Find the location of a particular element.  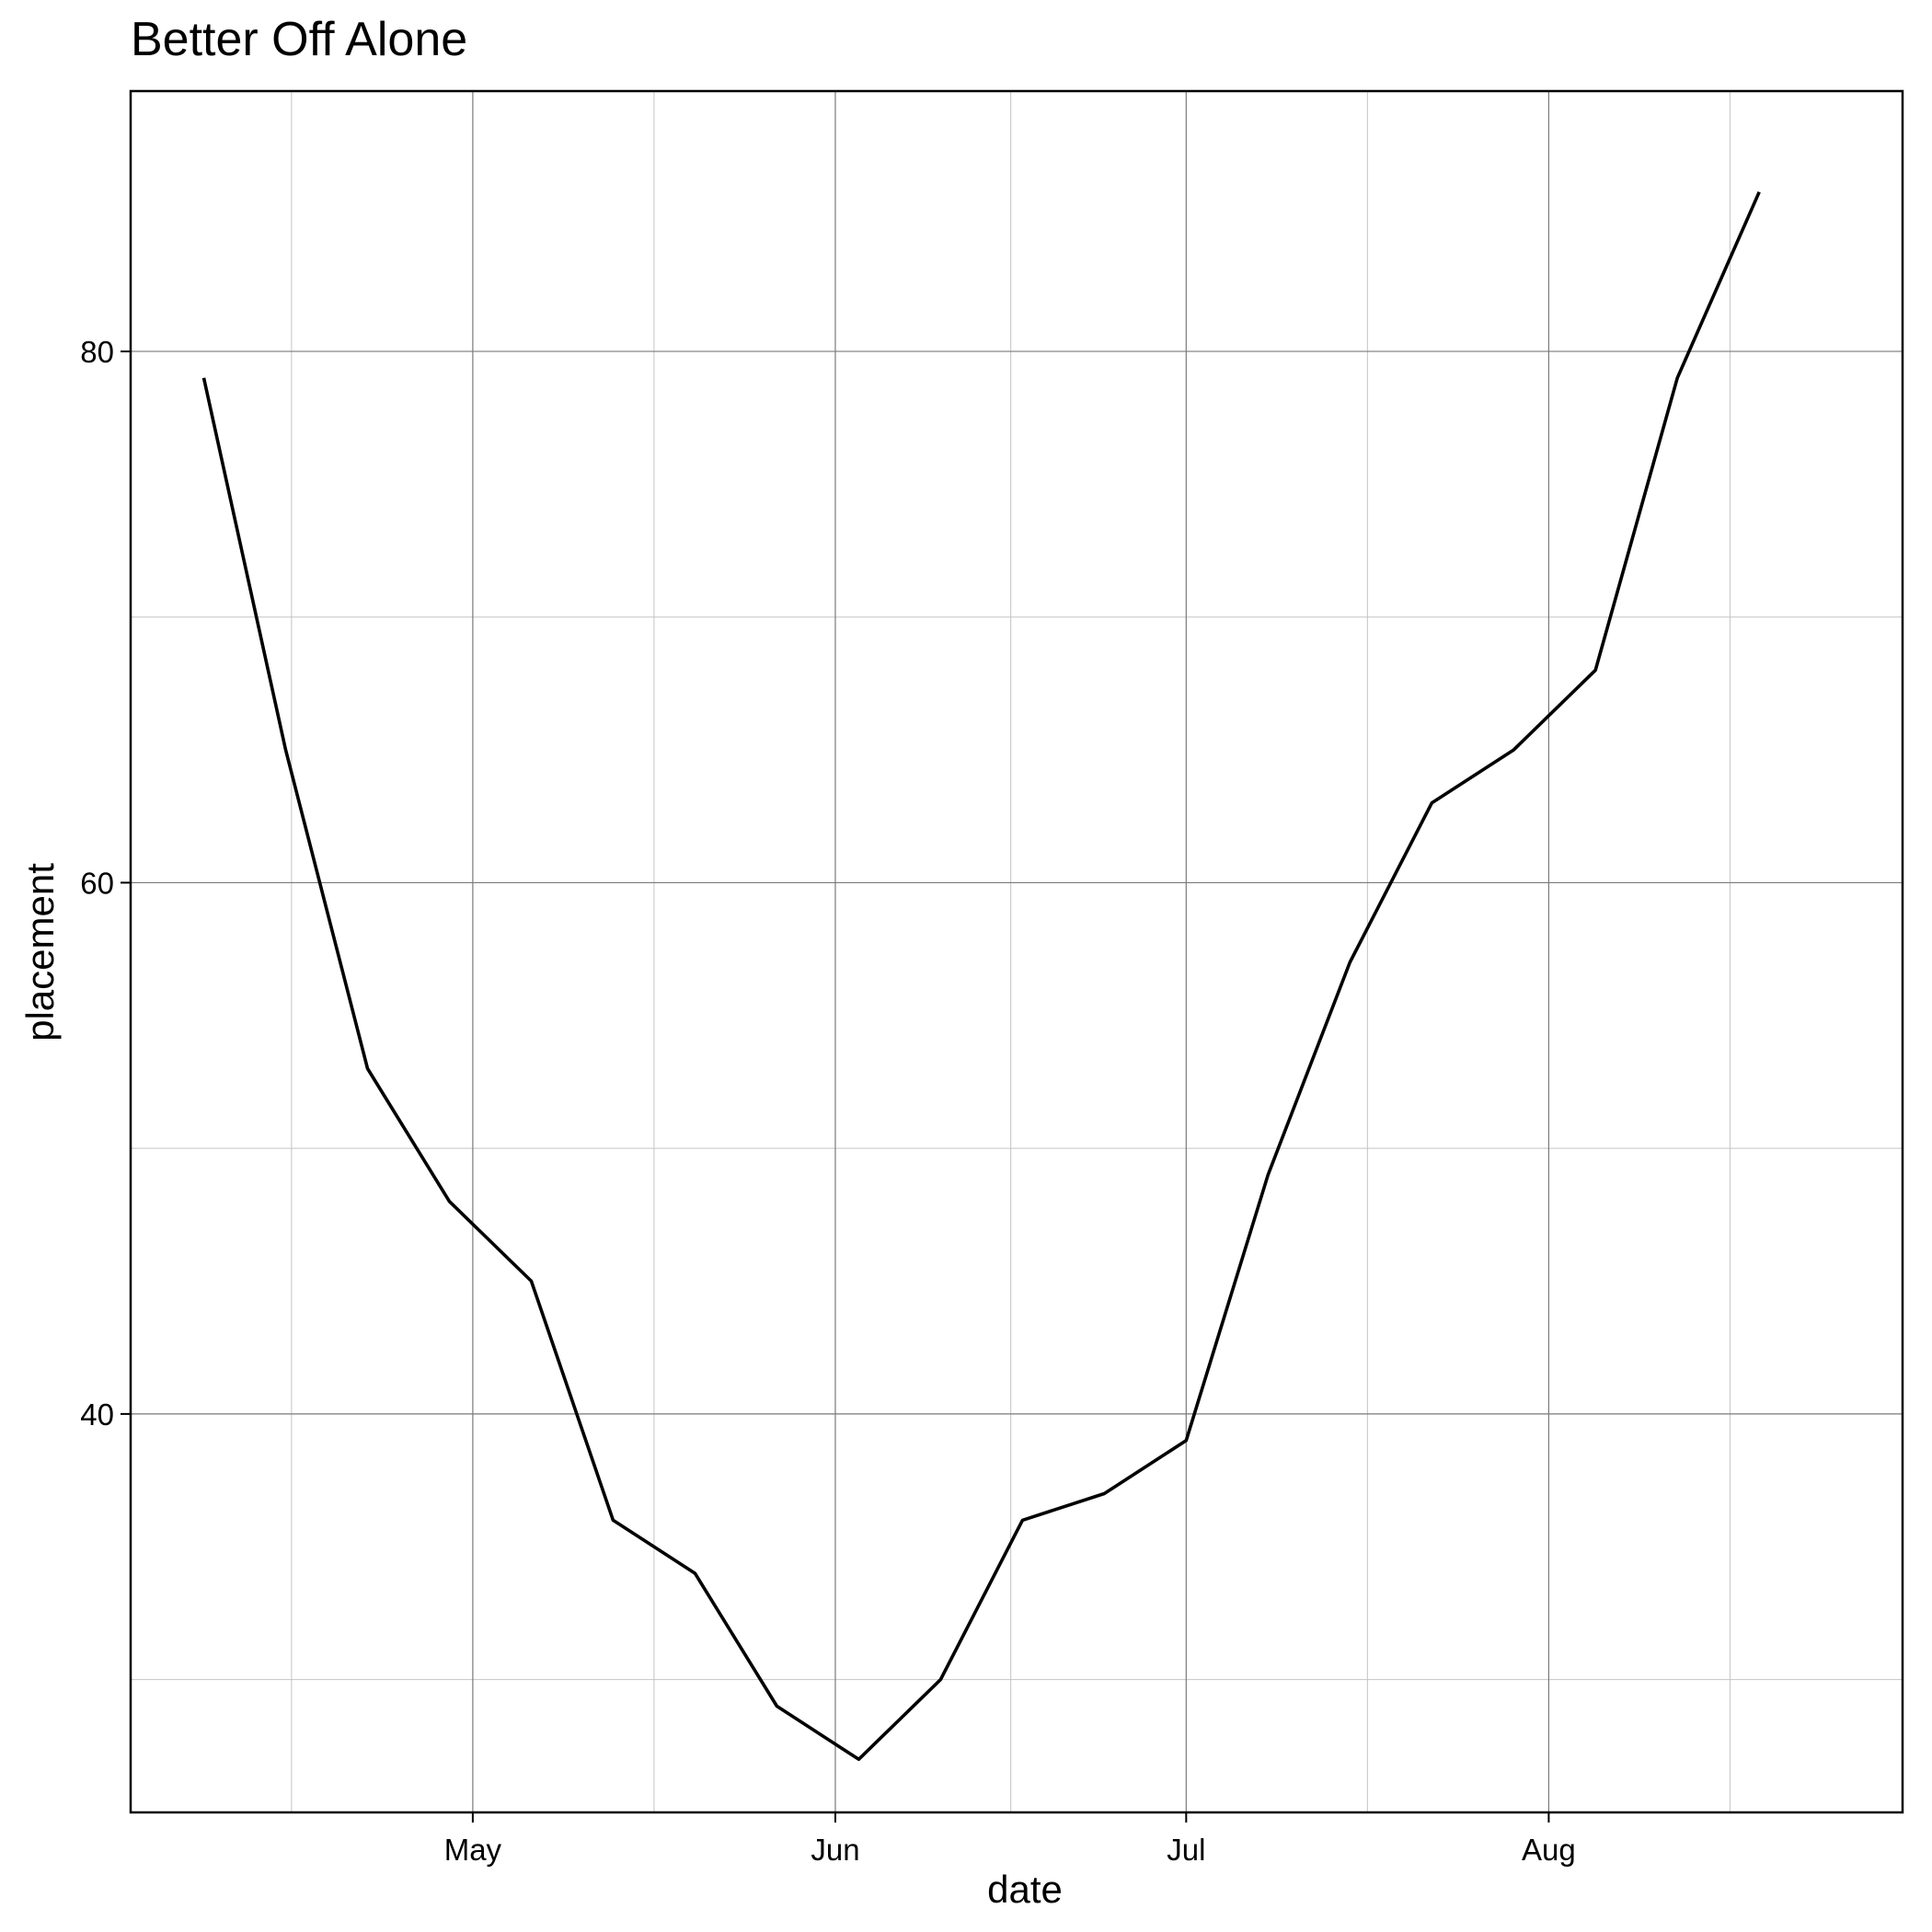

x-axis-title: date is located at coordinates (1025, 1890).